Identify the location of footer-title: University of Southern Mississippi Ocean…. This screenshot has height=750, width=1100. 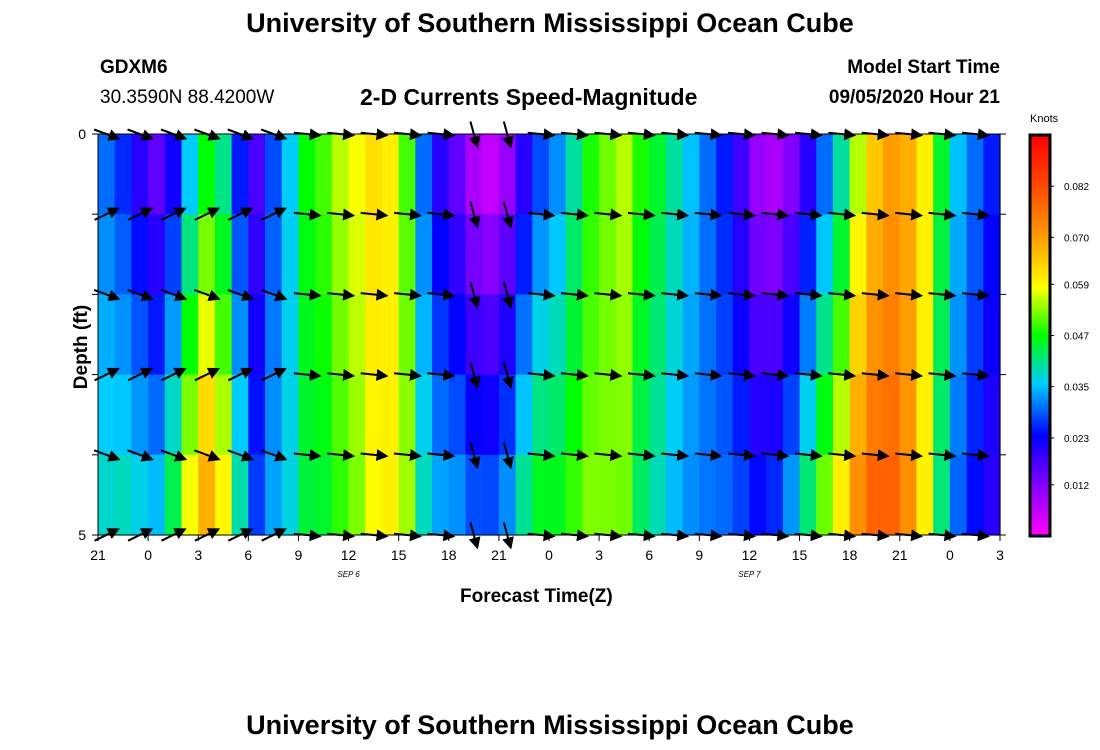
(550, 725).